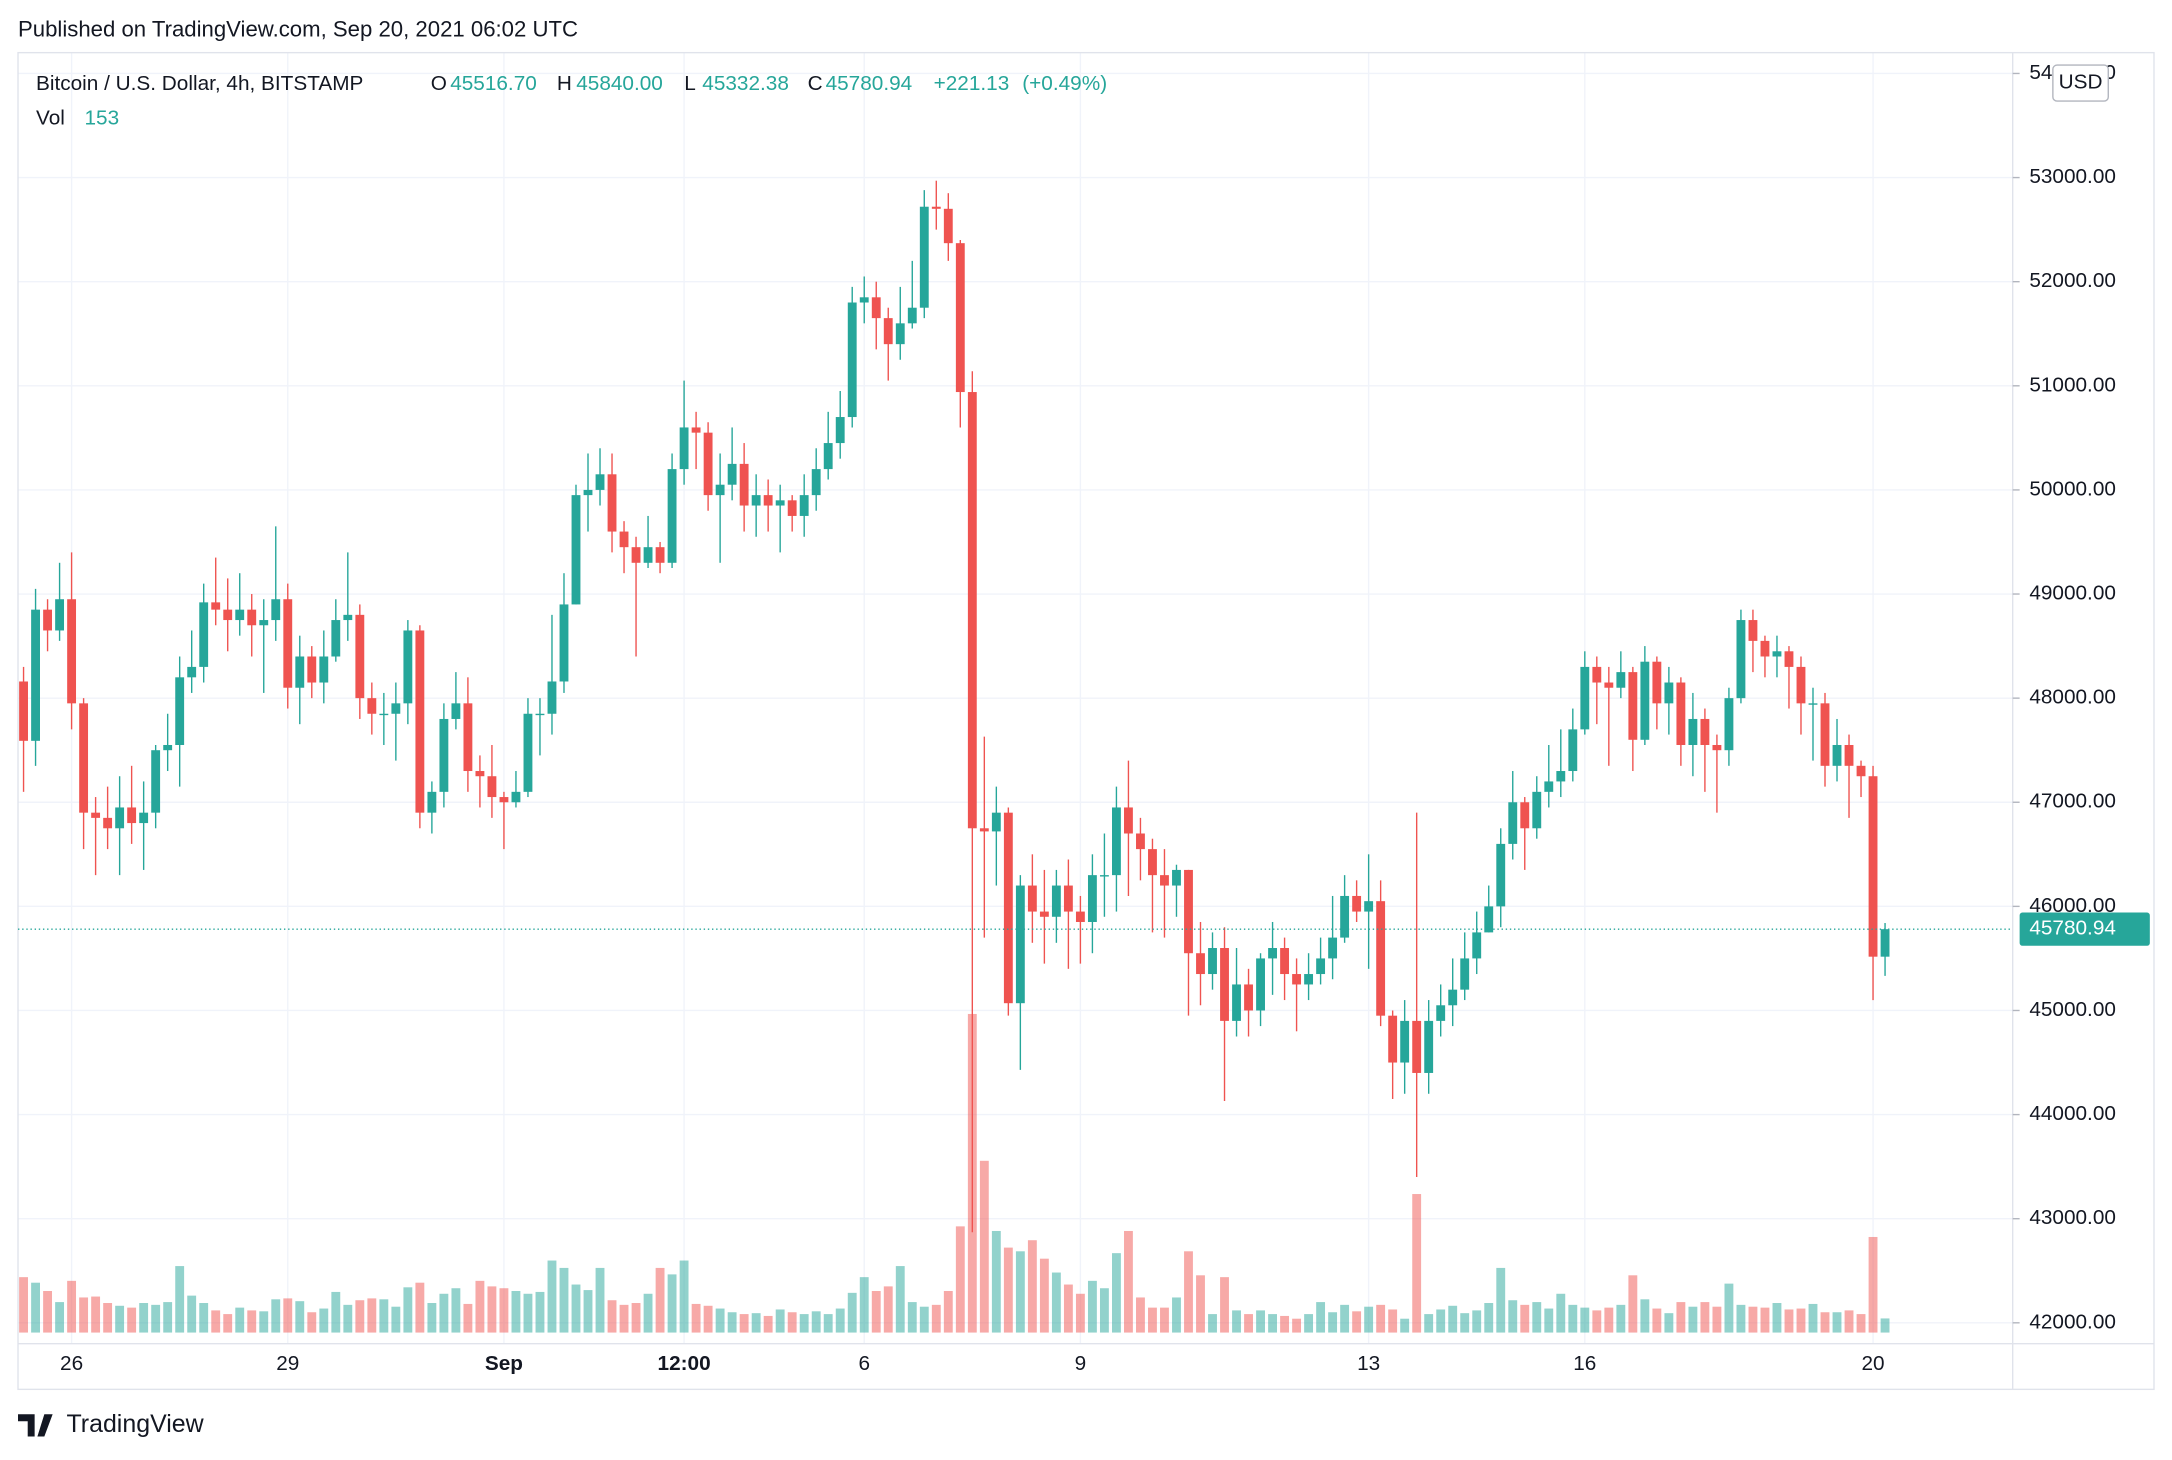  I want to click on y-tick-label: 47000.00, so click(2072, 801).